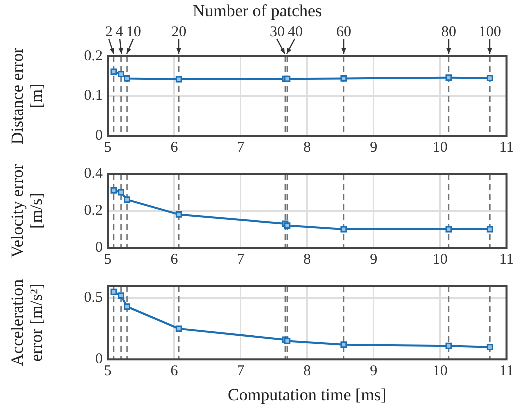 The image size is (517, 419). I want to click on annotation: 4, so click(120, 32).